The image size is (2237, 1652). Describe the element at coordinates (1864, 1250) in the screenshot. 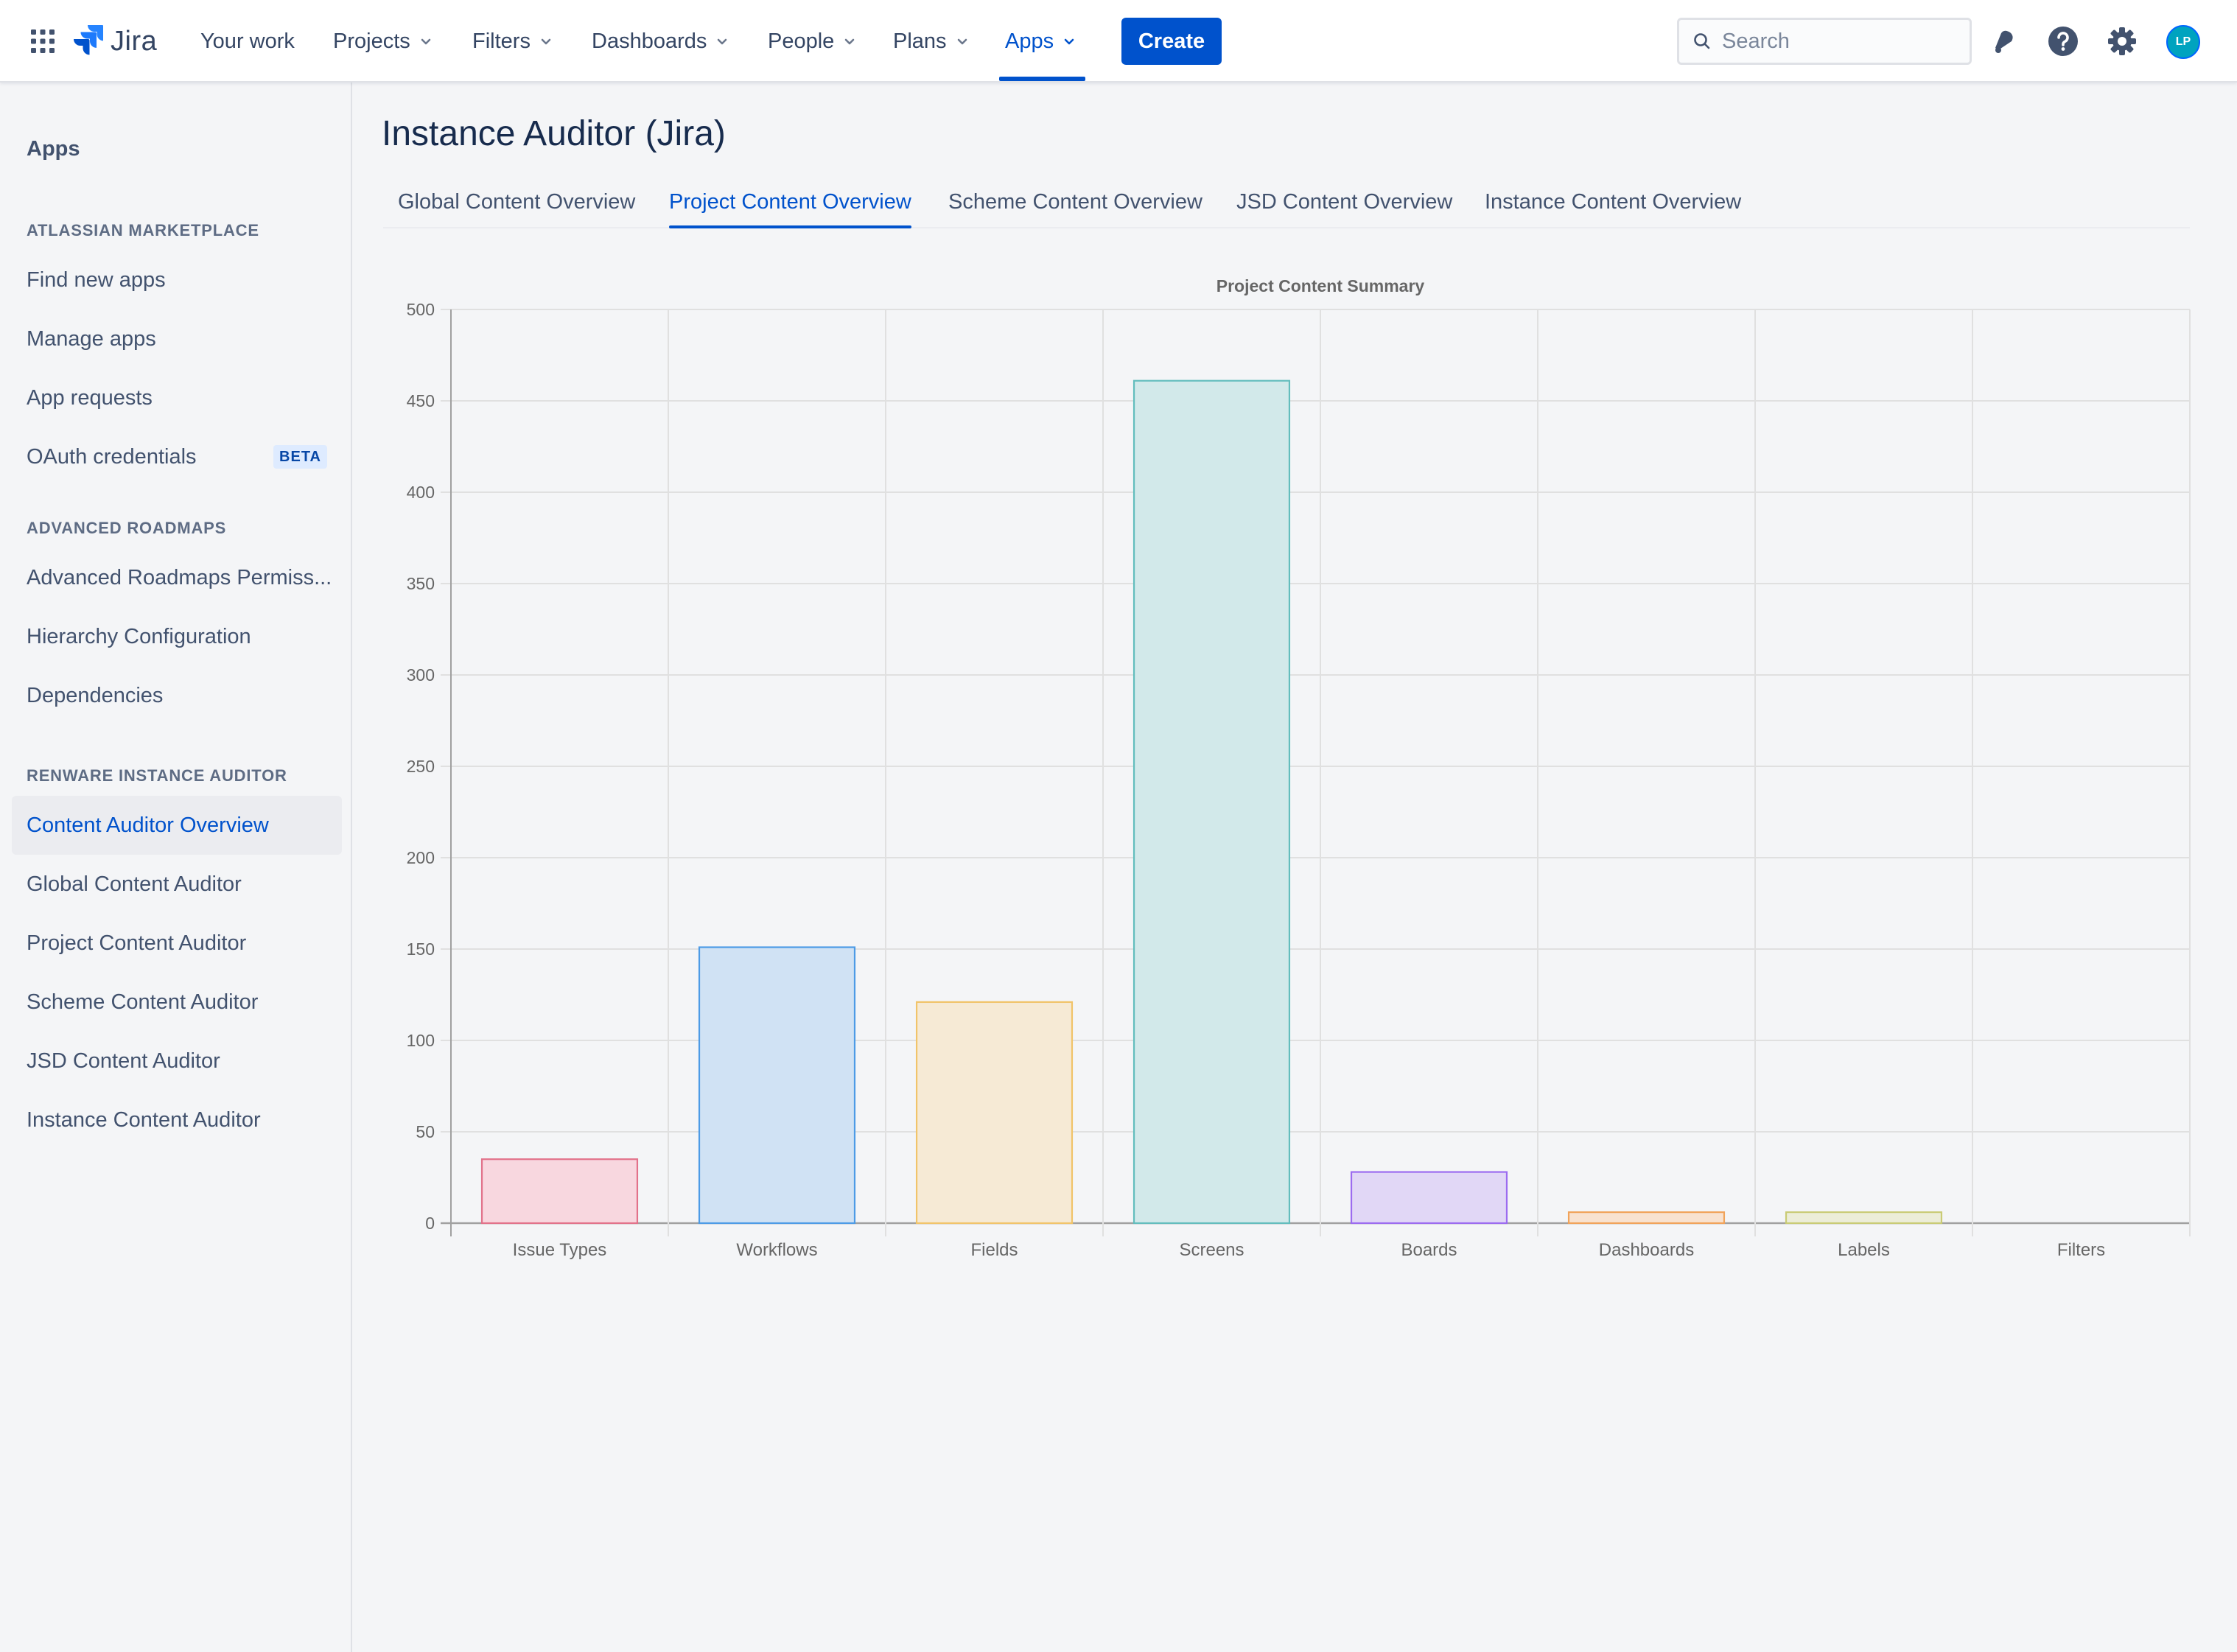

I see `x-tick-label: Labels` at that location.